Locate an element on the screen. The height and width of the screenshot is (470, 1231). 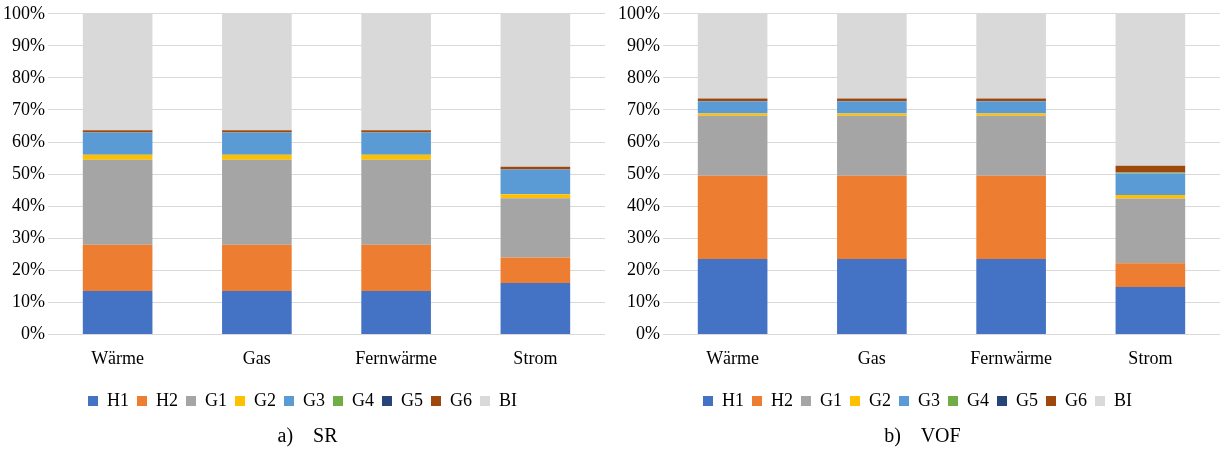
text: a) SR is located at coordinates (307, 435).